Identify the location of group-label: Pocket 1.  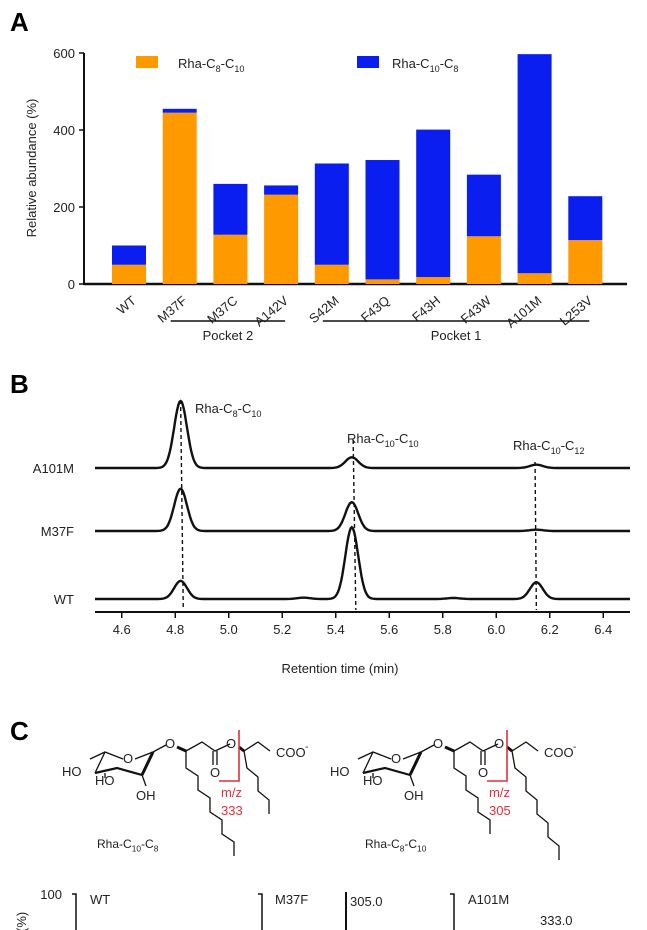
(456, 335).